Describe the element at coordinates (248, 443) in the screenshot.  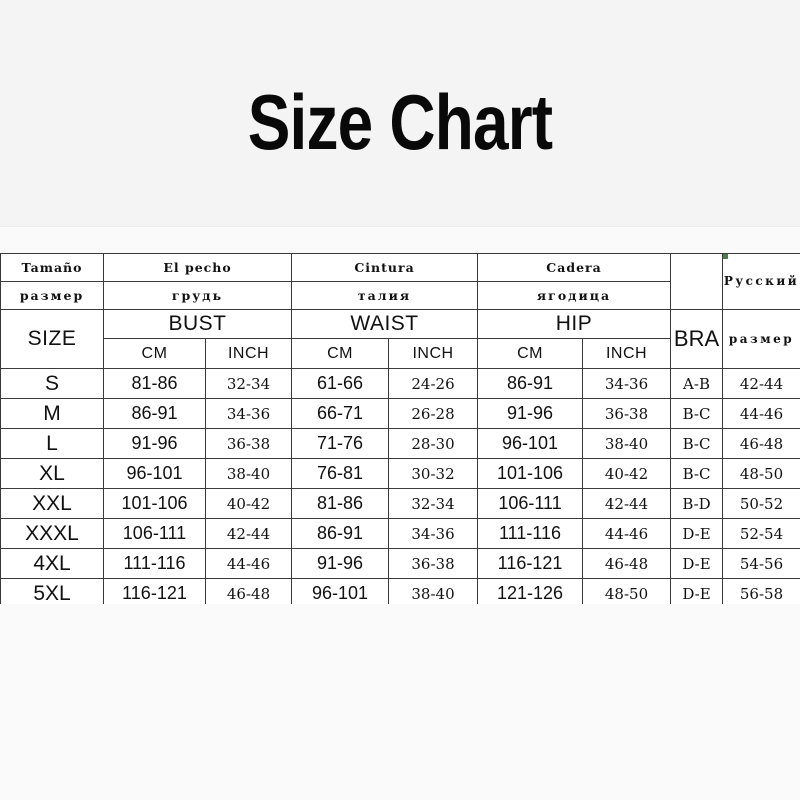
I see `cell-bust-inch: 36-38` at that location.